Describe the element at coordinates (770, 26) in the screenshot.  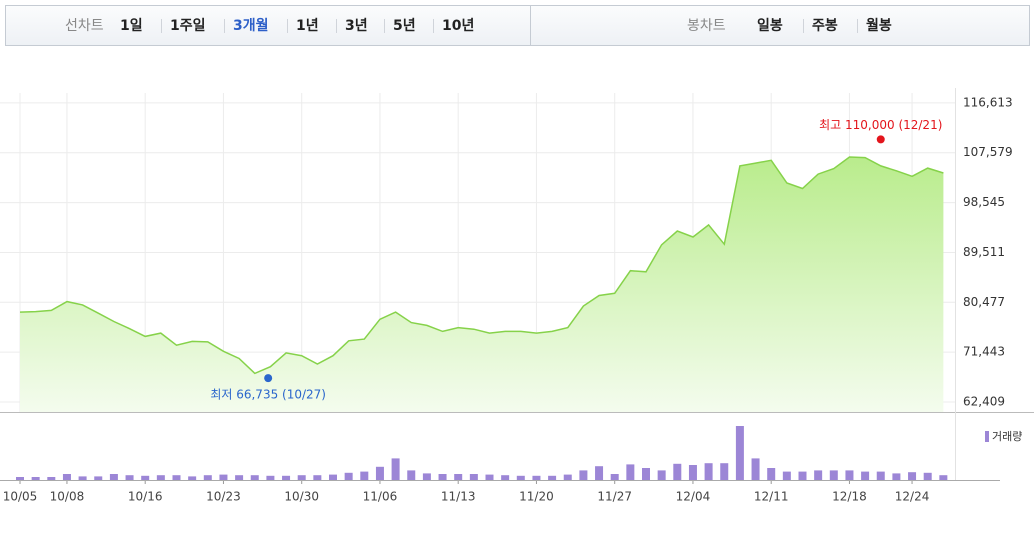
I see `tab-item: 일봉` at that location.